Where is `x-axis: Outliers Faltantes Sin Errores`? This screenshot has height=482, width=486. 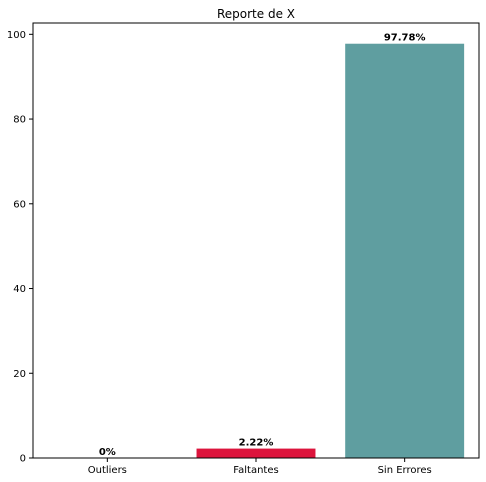
x-axis: Outliers Faltantes Sin Errores is located at coordinates (260, 467).